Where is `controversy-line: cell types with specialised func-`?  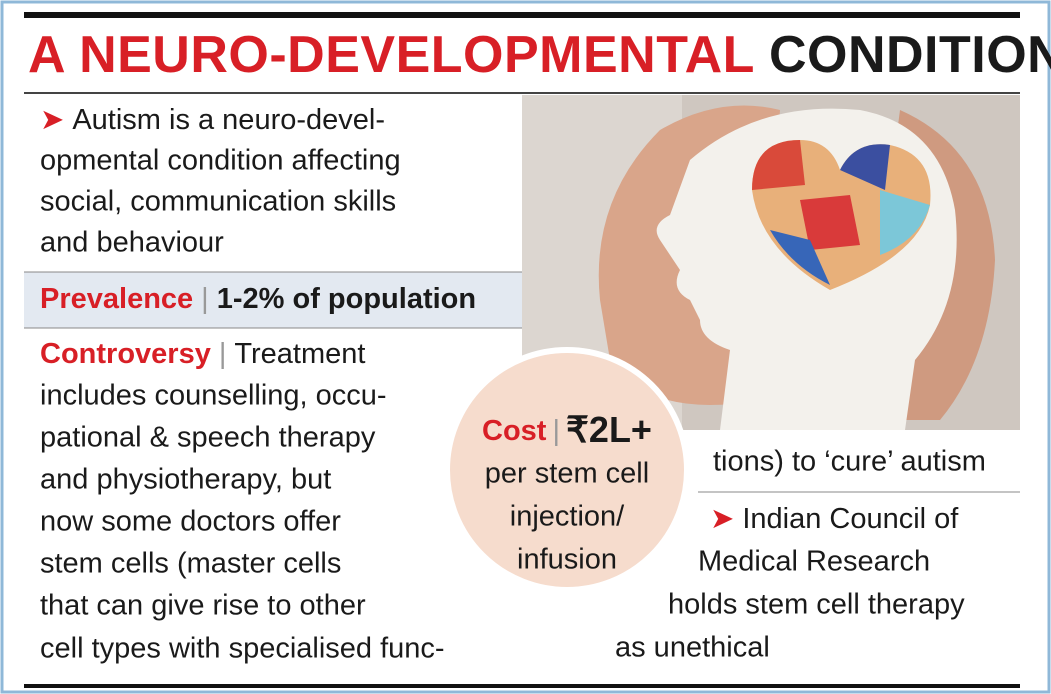 controversy-line: cell types with specialised func- is located at coordinates (242, 649).